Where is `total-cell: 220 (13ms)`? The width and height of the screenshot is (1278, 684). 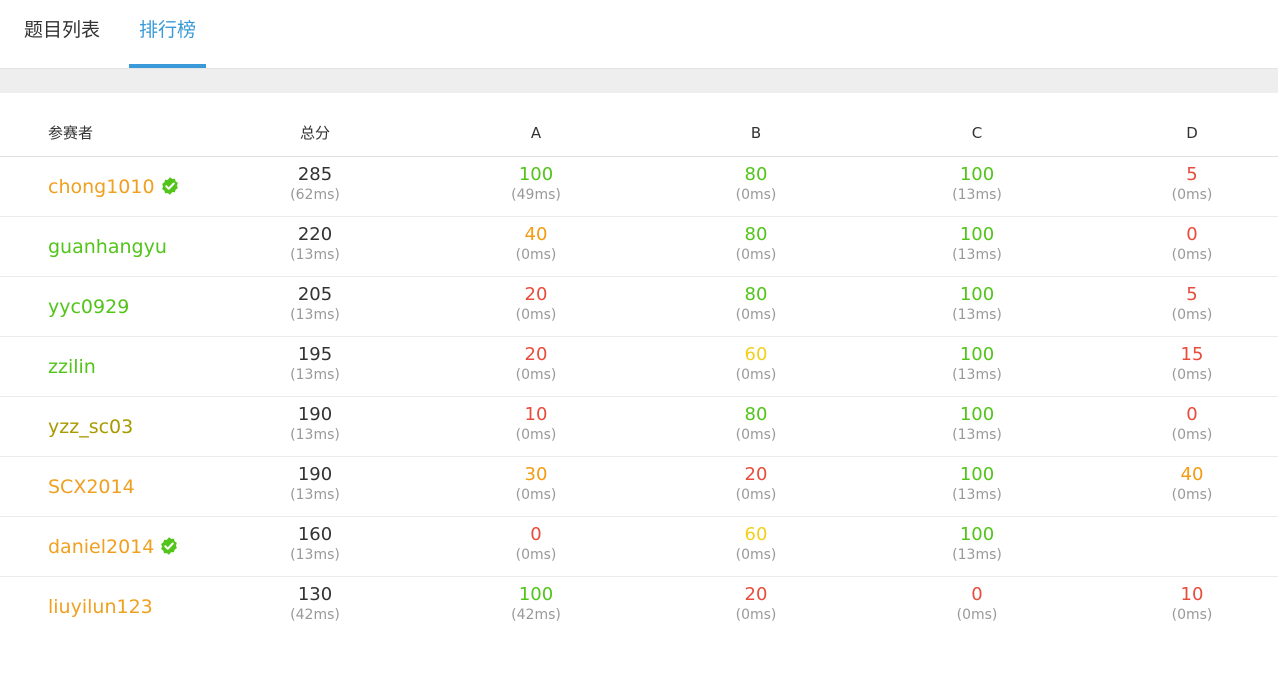 total-cell: 220 (13ms) is located at coordinates (315, 244).